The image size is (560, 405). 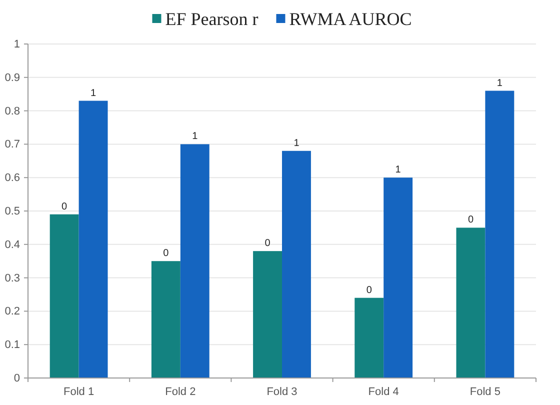 What do you see at coordinates (12, 212) in the screenshot?
I see `y-tick-label: 0.5` at bounding box center [12, 212].